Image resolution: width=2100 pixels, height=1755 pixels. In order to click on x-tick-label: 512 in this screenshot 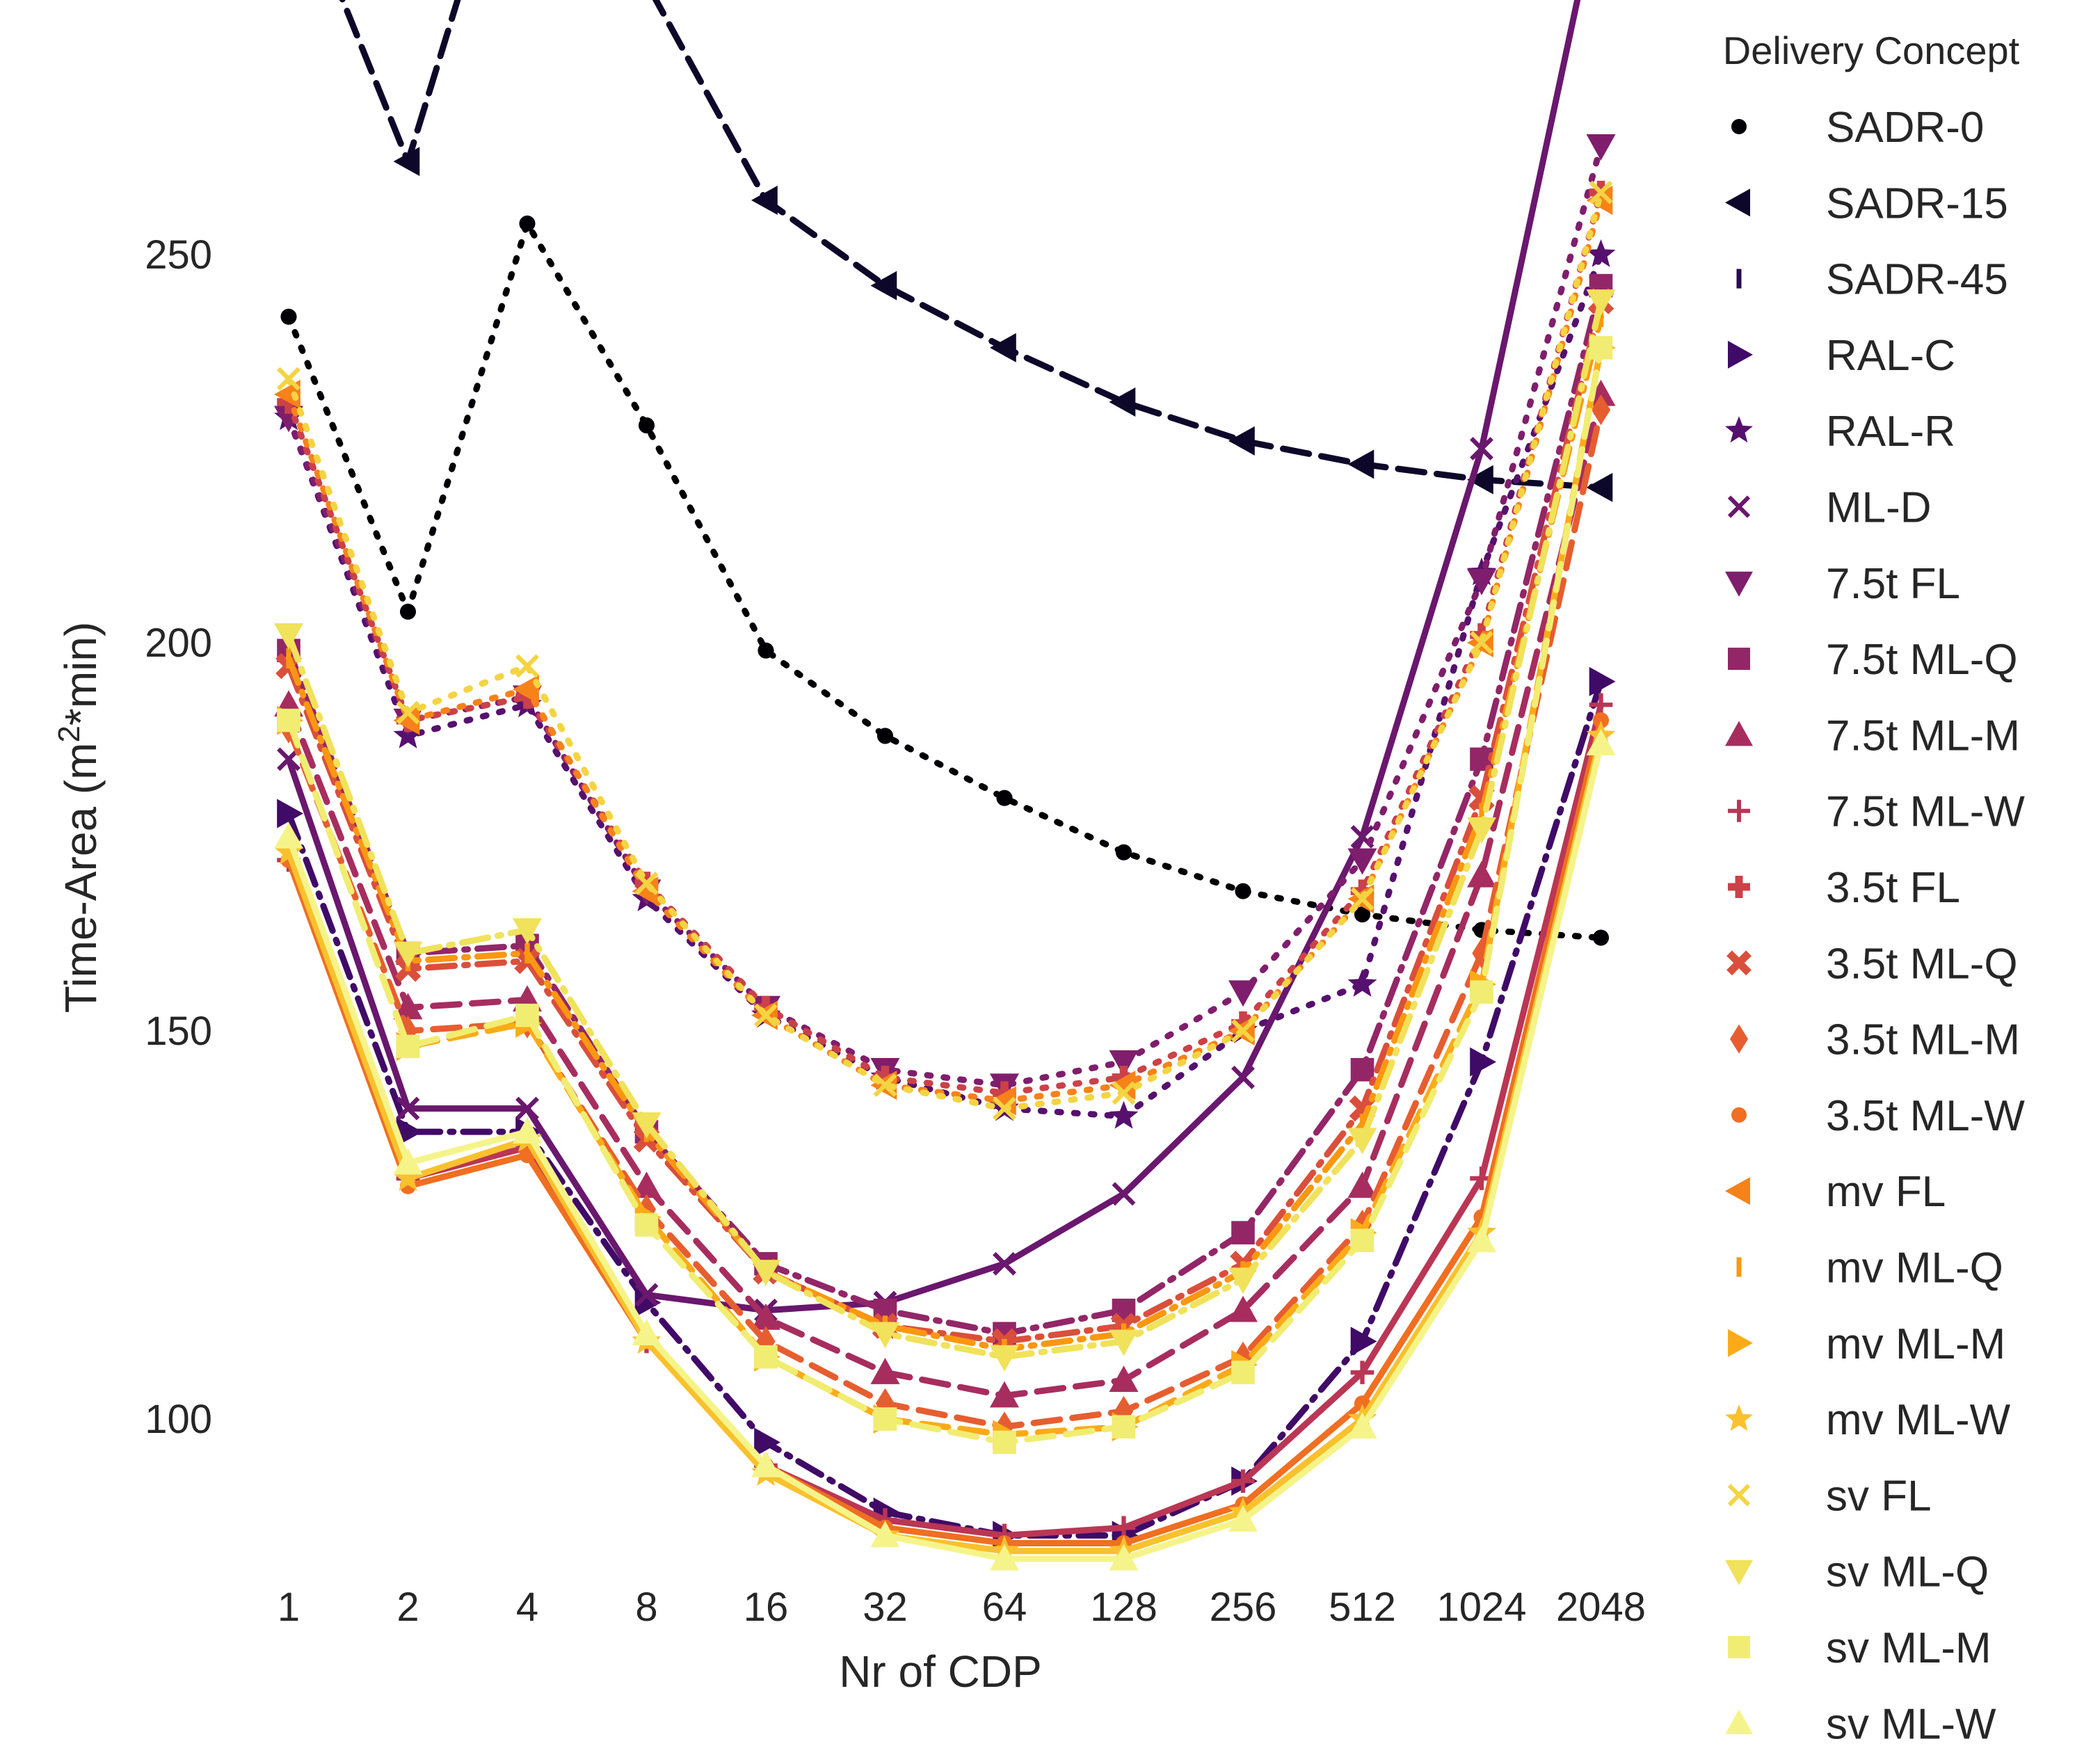, I will do `click(1362, 1607)`.